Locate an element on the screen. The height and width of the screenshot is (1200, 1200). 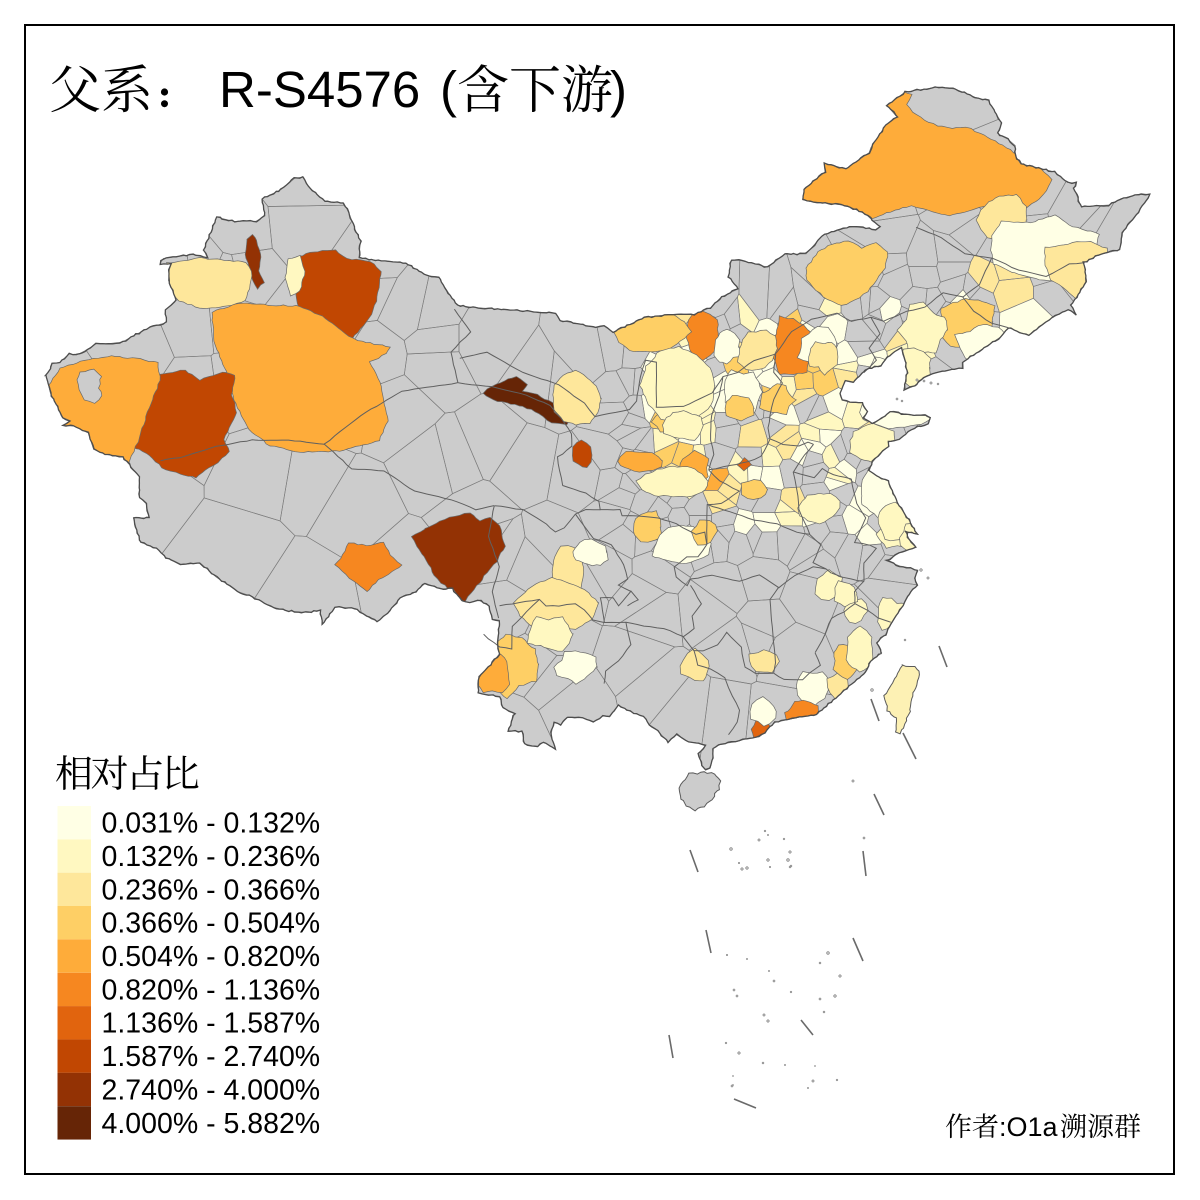
svg-text: R-S4576 is located at coordinates (319, 89).